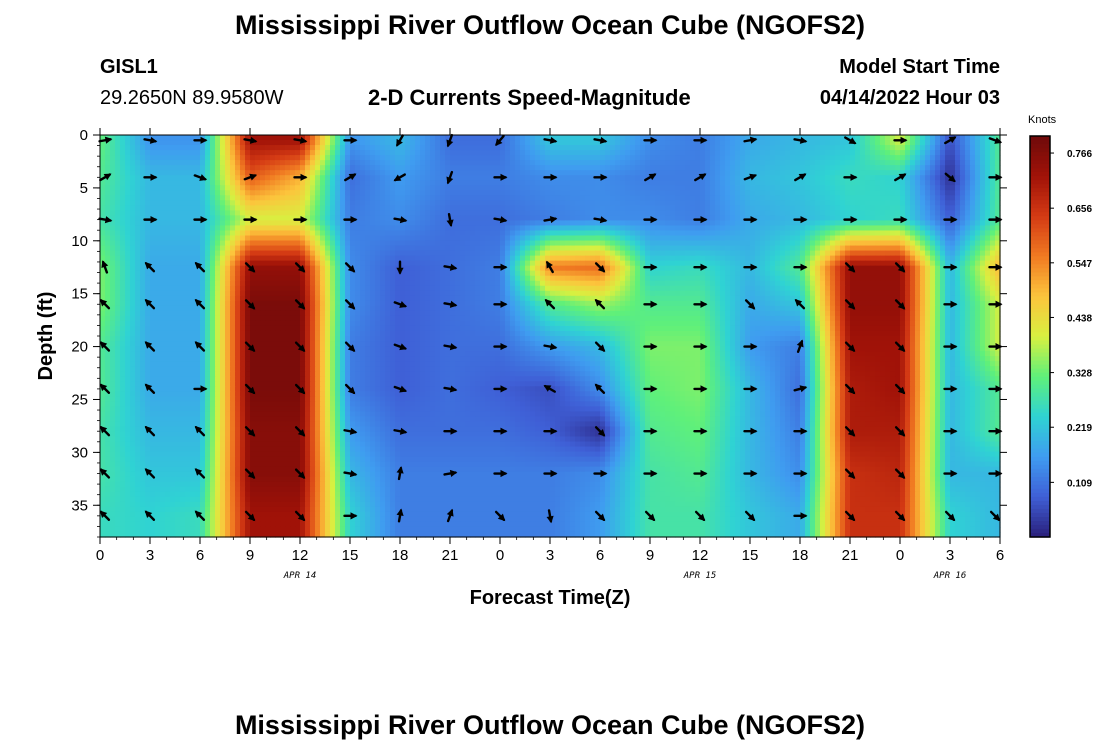  Describe the element at coordinates (529, 97) in the screenshot. I see `plot-title: 2-D Currents Speed-Magnitude` at that location.